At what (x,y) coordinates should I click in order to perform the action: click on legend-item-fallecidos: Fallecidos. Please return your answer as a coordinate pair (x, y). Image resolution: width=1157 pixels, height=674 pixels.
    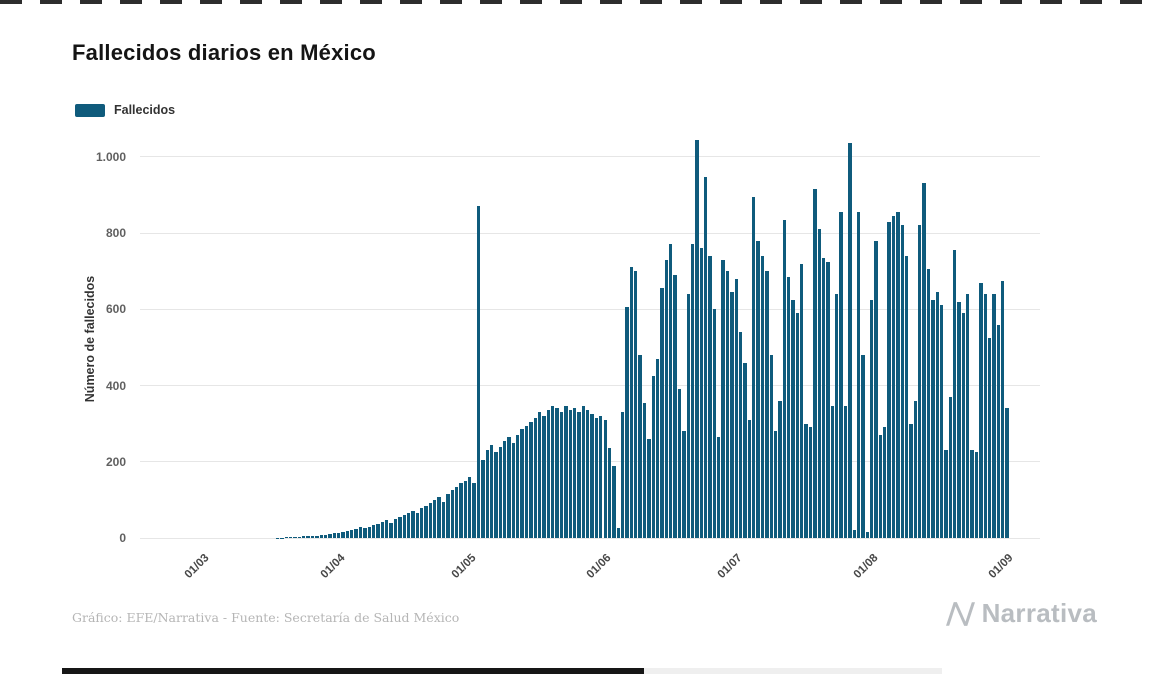
    Looking at the image, I should click on (125, 110).